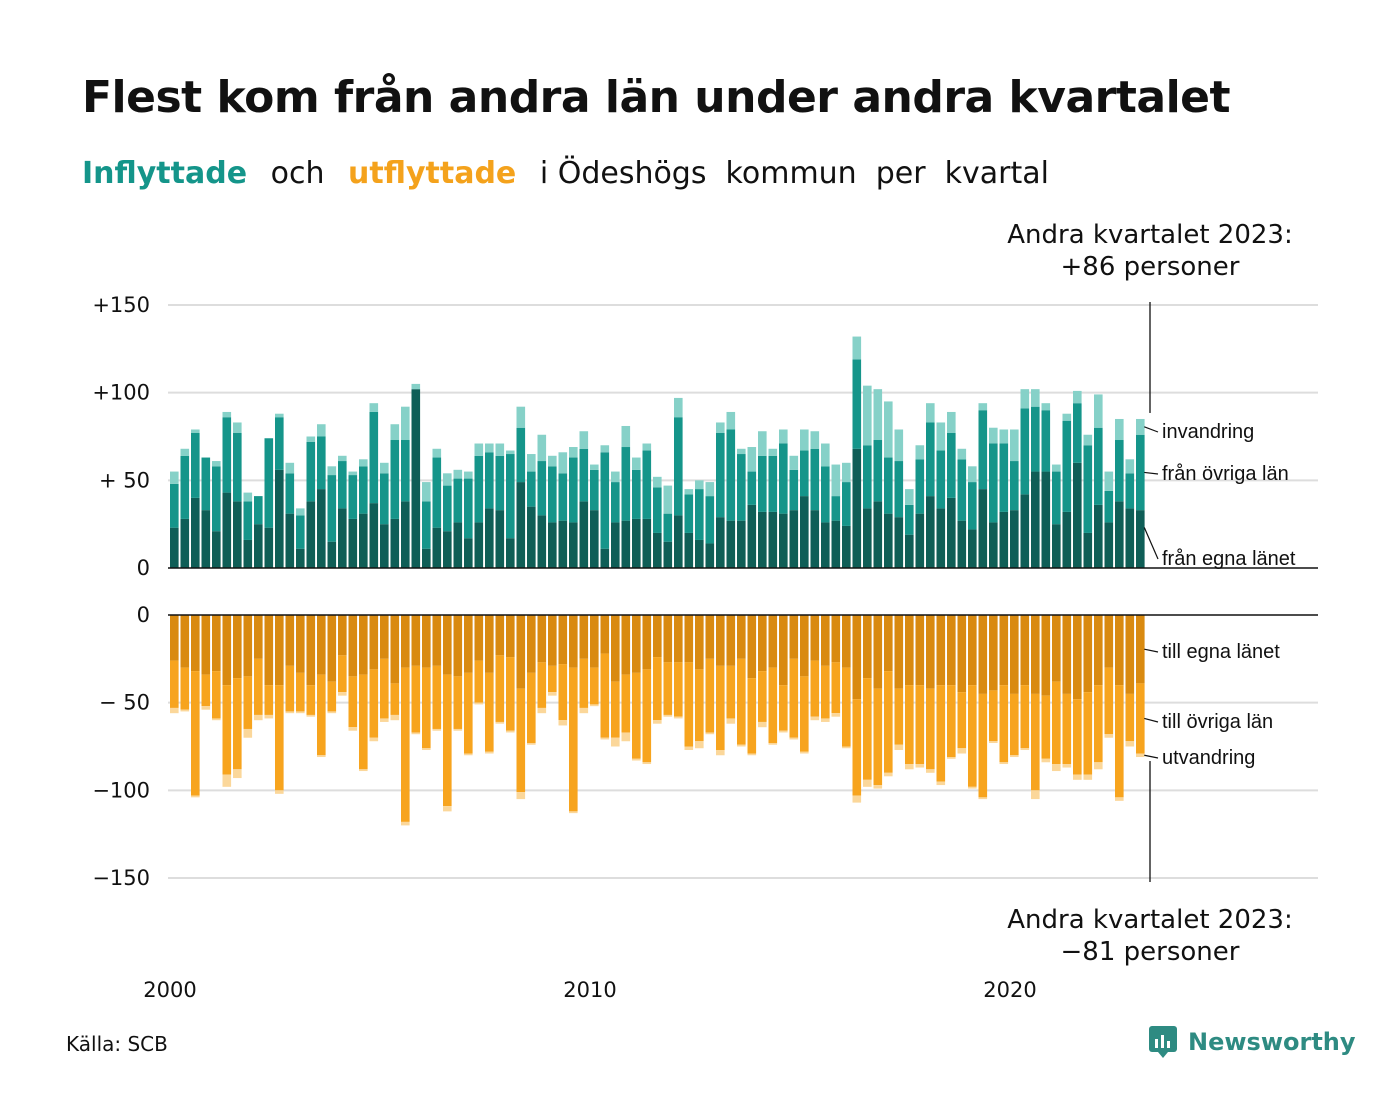  I want to click on newsworthy-logo: Newsworthy, so click(1252, 1042).